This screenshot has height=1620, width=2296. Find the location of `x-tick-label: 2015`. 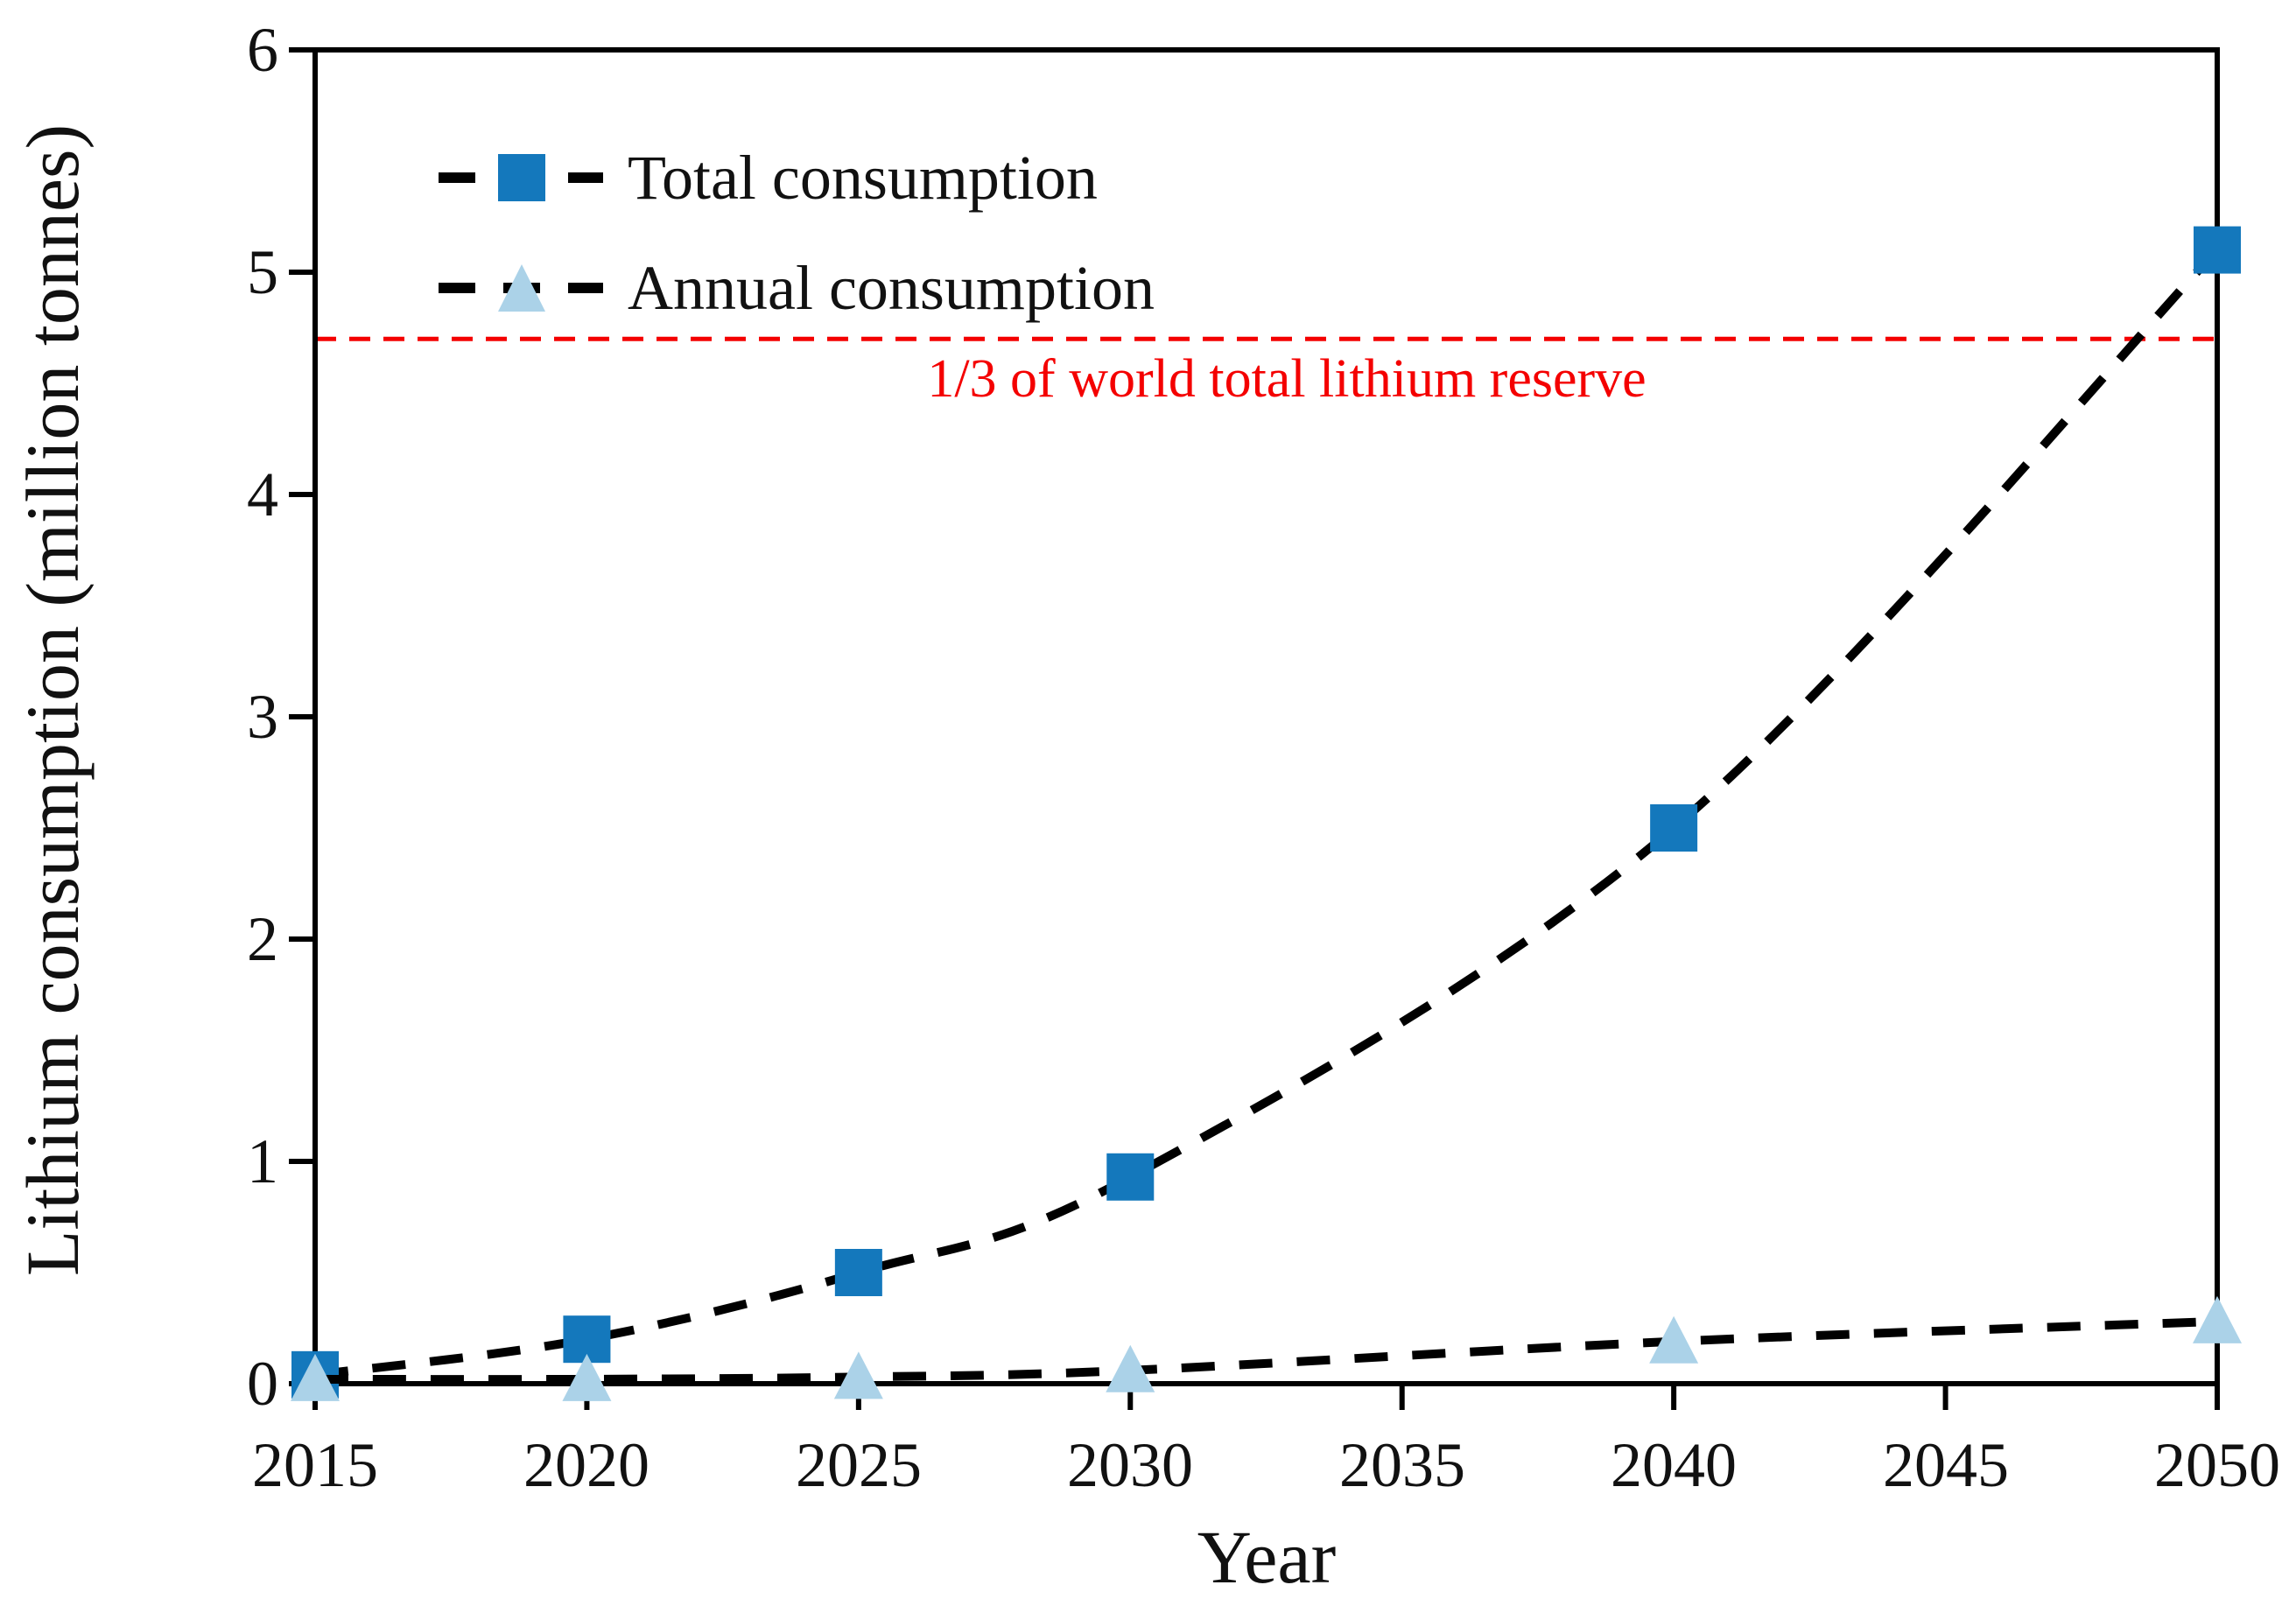

x-tick-label: 2015 is located at coordinates (315, 1465).